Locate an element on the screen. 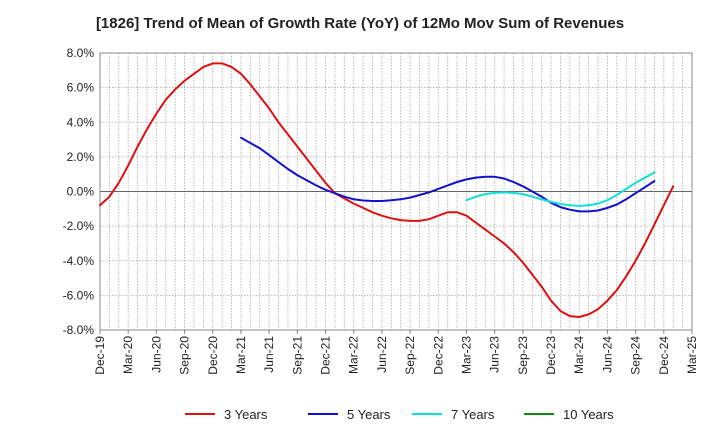 The image size is (720, 440). y-tick-label: -6.0% is located at coordinates (79, 295).